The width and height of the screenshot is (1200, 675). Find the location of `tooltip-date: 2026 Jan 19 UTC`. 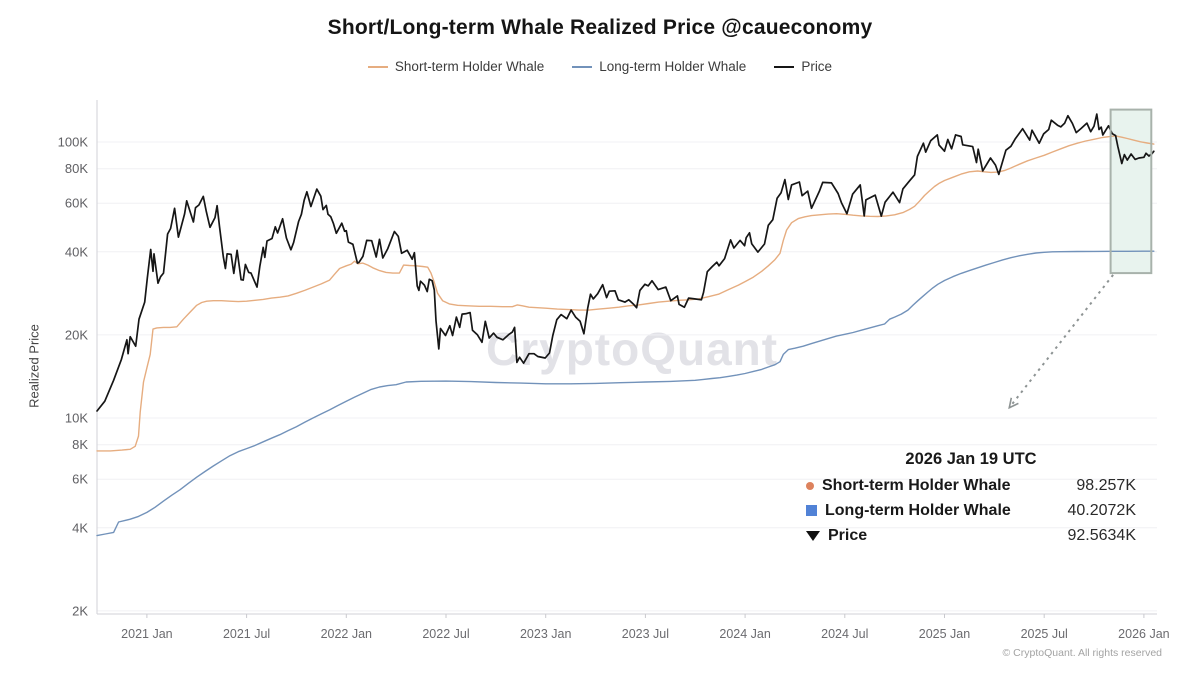

tooltip-date: 2026 Jan 19 UTC is located at coordinates (971, 459).